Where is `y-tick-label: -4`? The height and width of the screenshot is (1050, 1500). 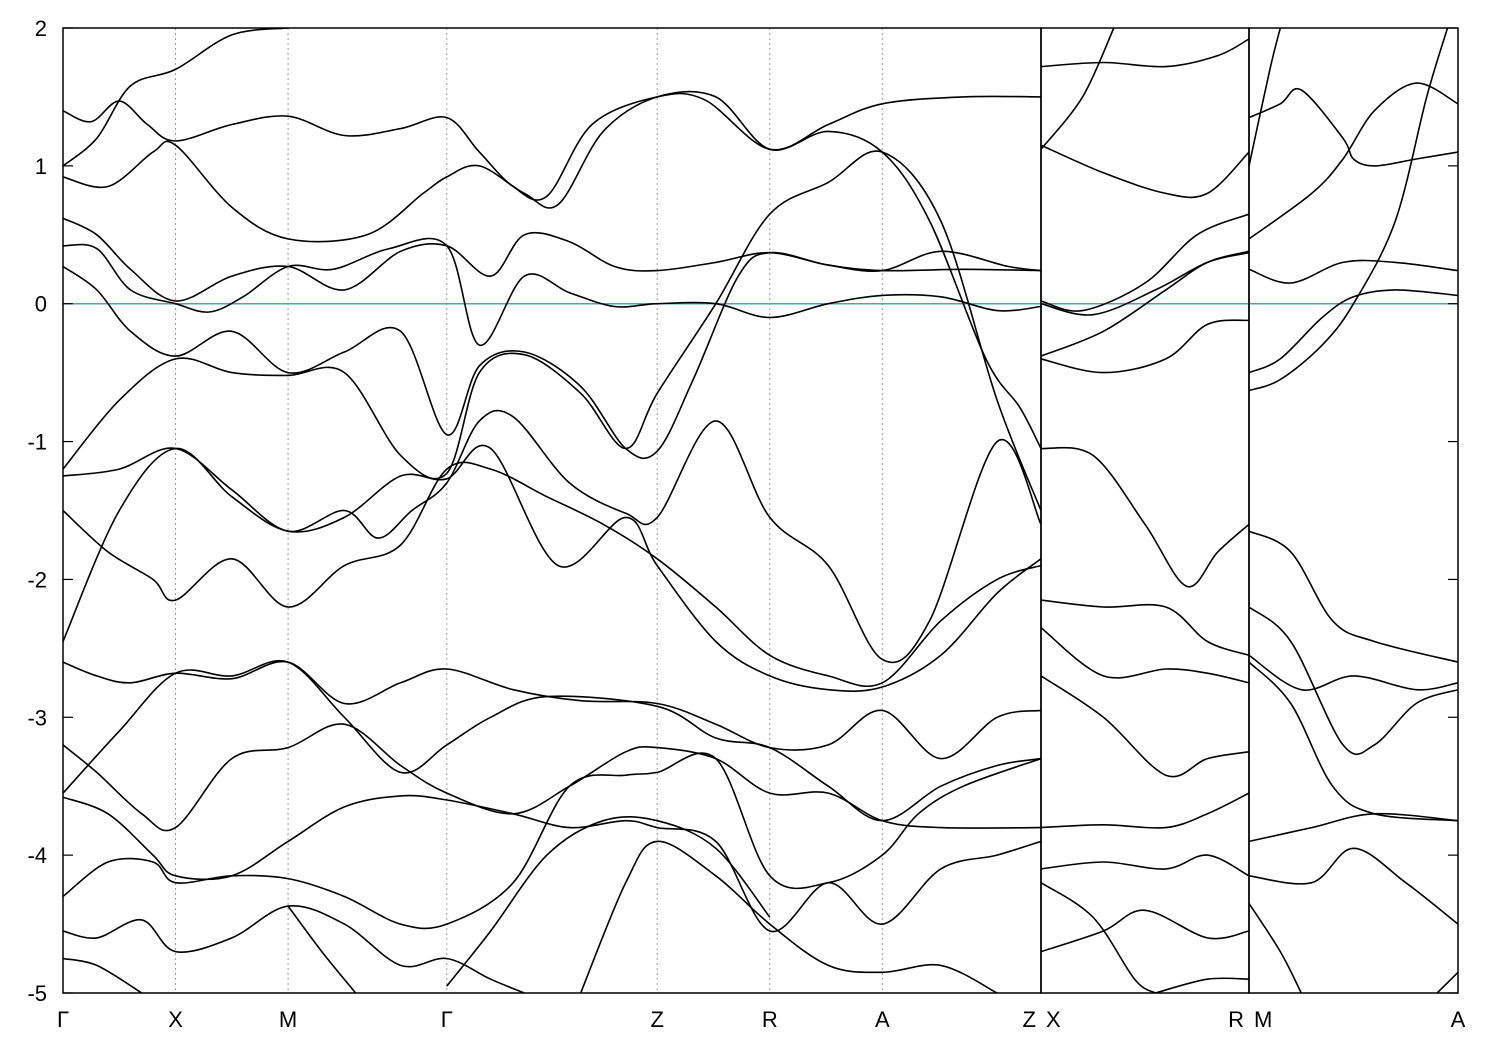
y-tick-label: -4 is located at coordinates (37, 855).